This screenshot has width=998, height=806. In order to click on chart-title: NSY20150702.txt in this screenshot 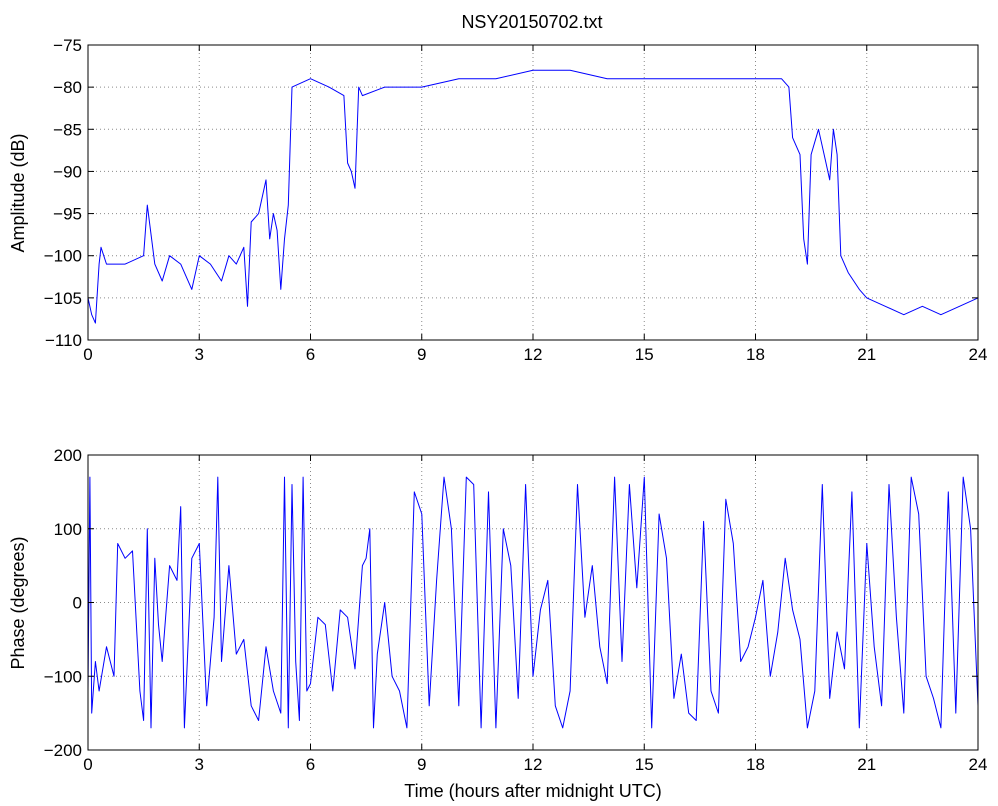, I will do `click(531, 22)`.